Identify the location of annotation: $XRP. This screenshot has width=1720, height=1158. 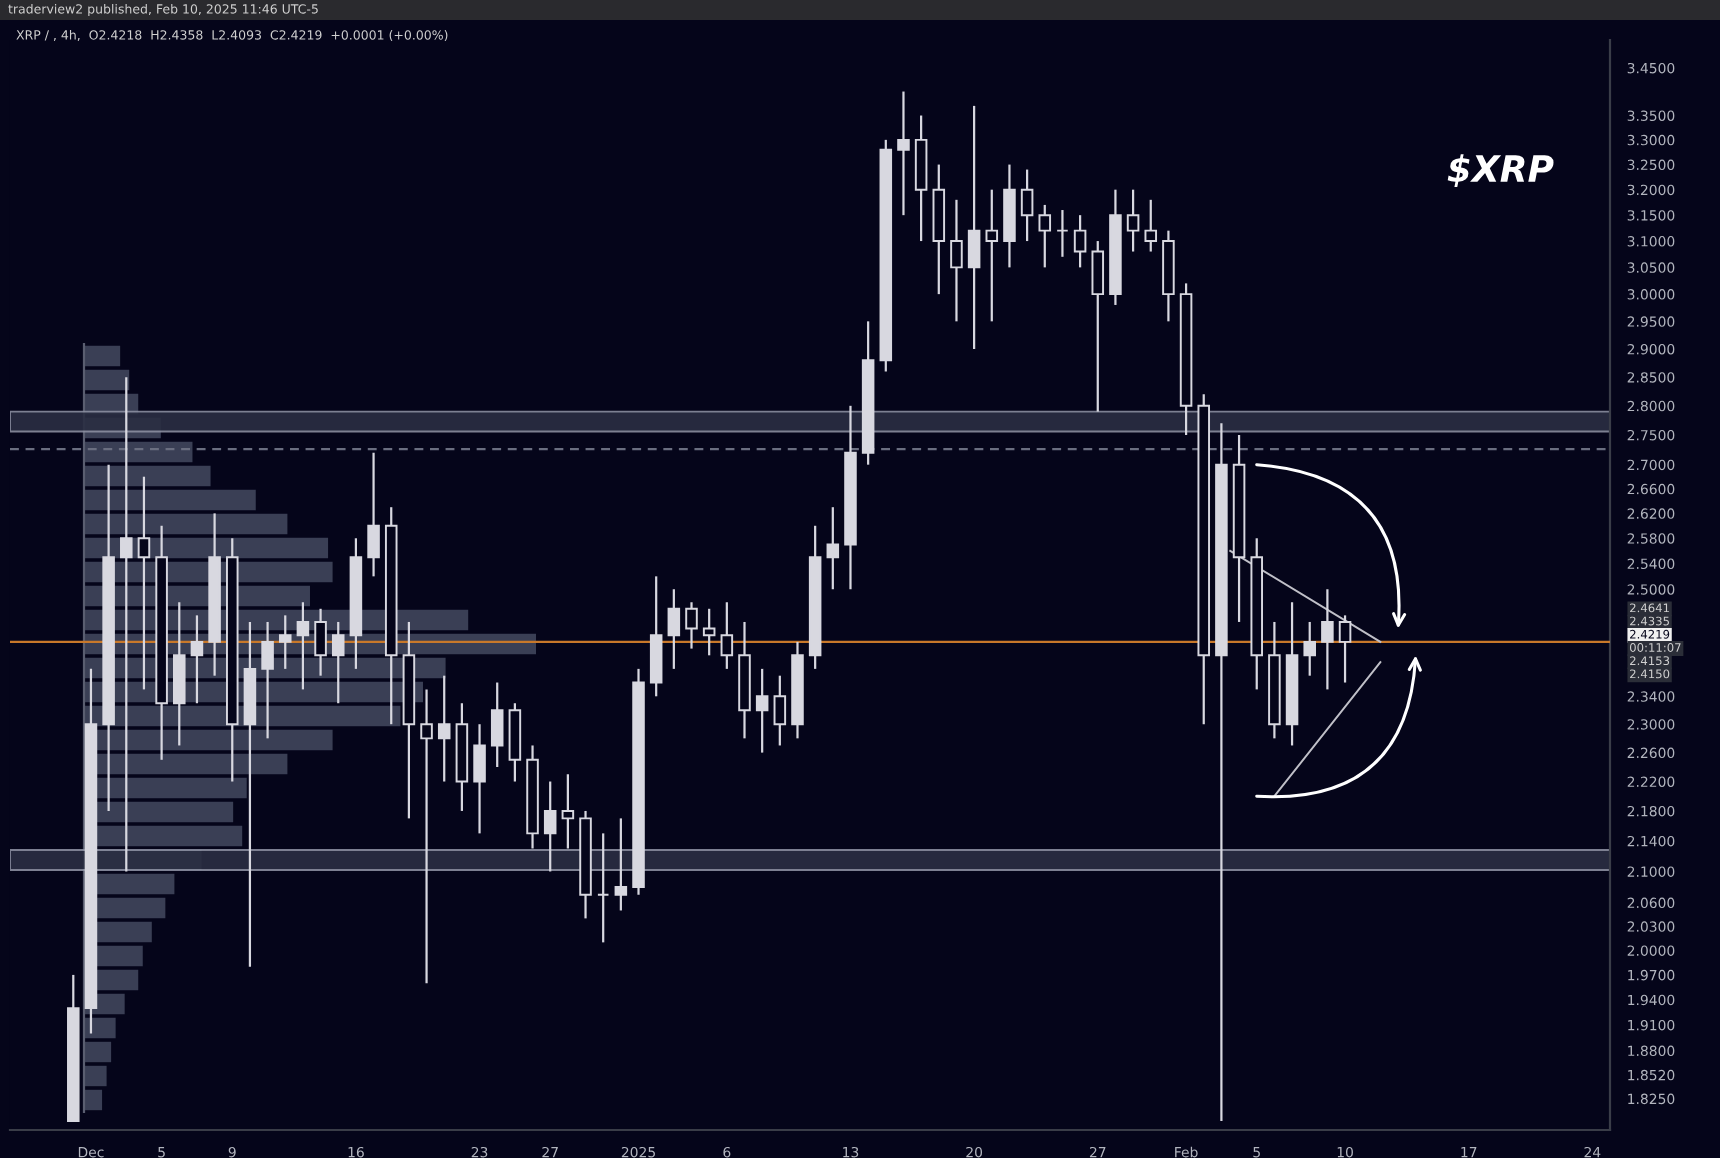
(1500, 171).